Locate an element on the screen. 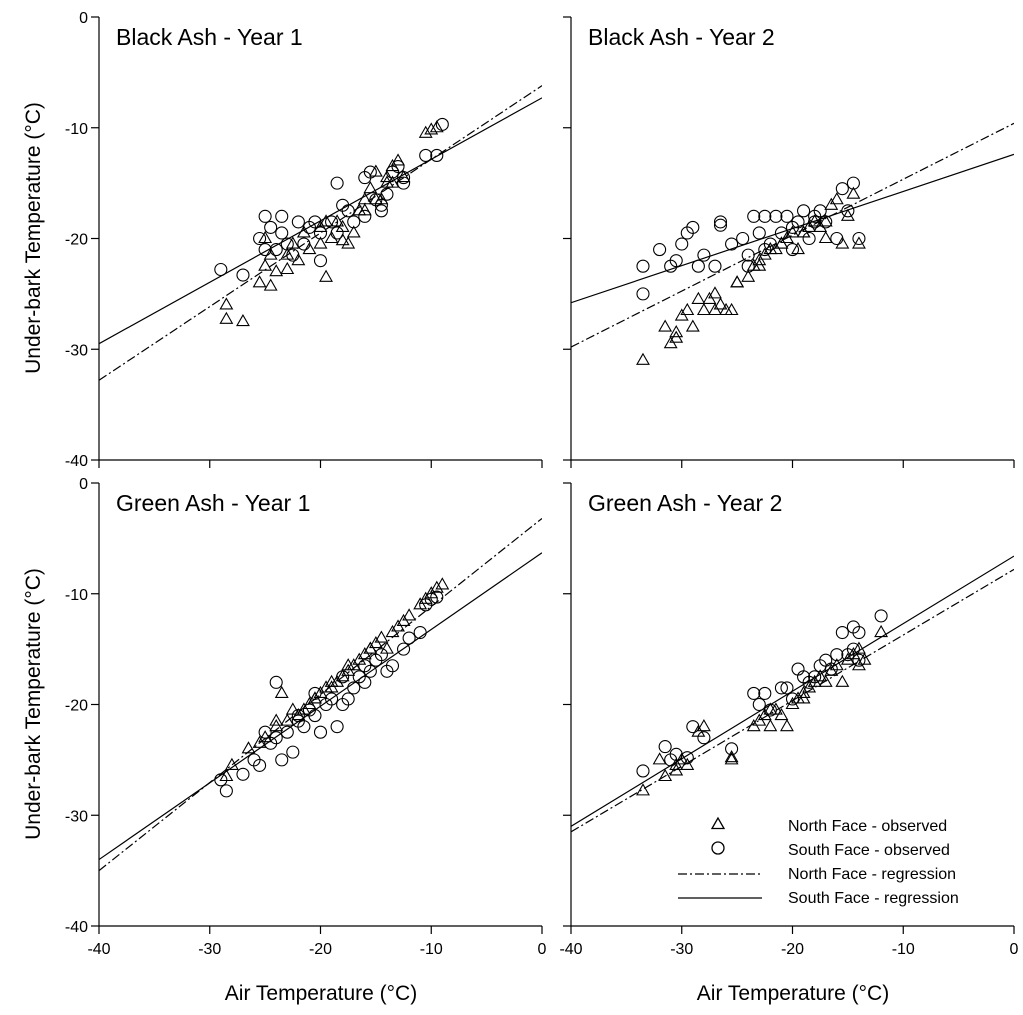 This screenshot has width=1023, height=1015. y-tick-label: -10 is located at coordinates (76, 595).